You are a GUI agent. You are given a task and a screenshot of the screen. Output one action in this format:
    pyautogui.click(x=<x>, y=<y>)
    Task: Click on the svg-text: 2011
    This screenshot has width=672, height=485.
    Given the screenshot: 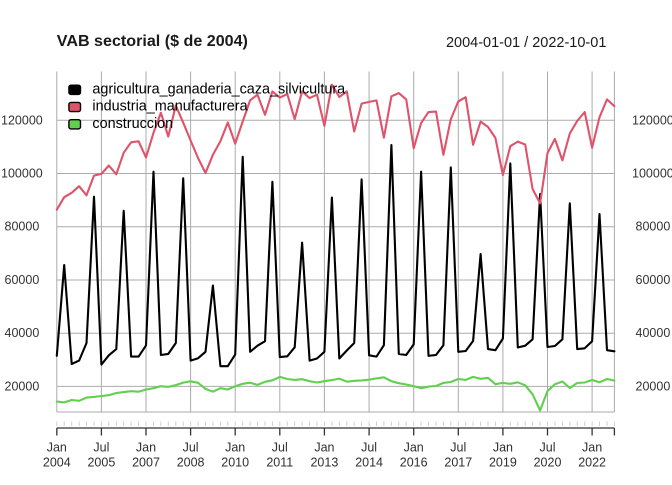 What is the action you would take?
    pyautogui.click(x=279, y=462)
    